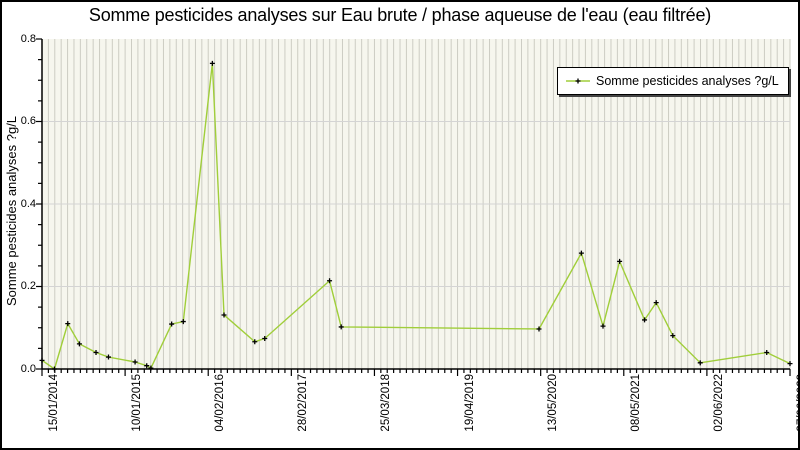  What do you see at coordinates (552, 403) in the screenshot?
I see `x-axis-tick-label: 13/05/2020` at bounding box center [552, 403].